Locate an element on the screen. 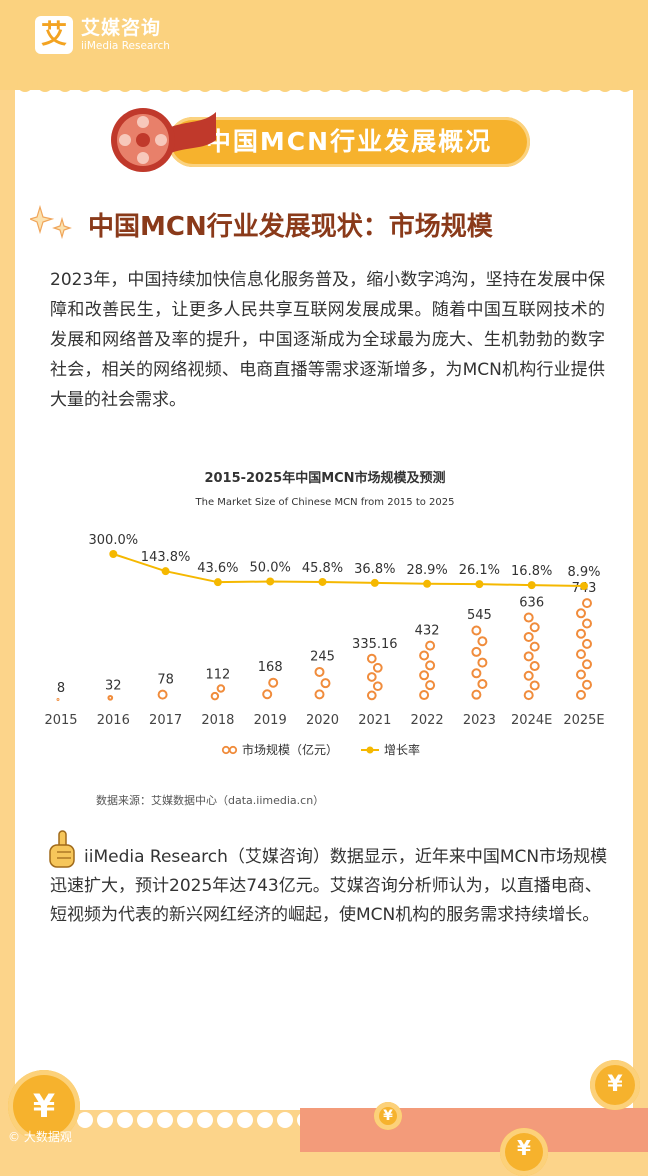  legend-line-marker is located at coordinates (370, 750).